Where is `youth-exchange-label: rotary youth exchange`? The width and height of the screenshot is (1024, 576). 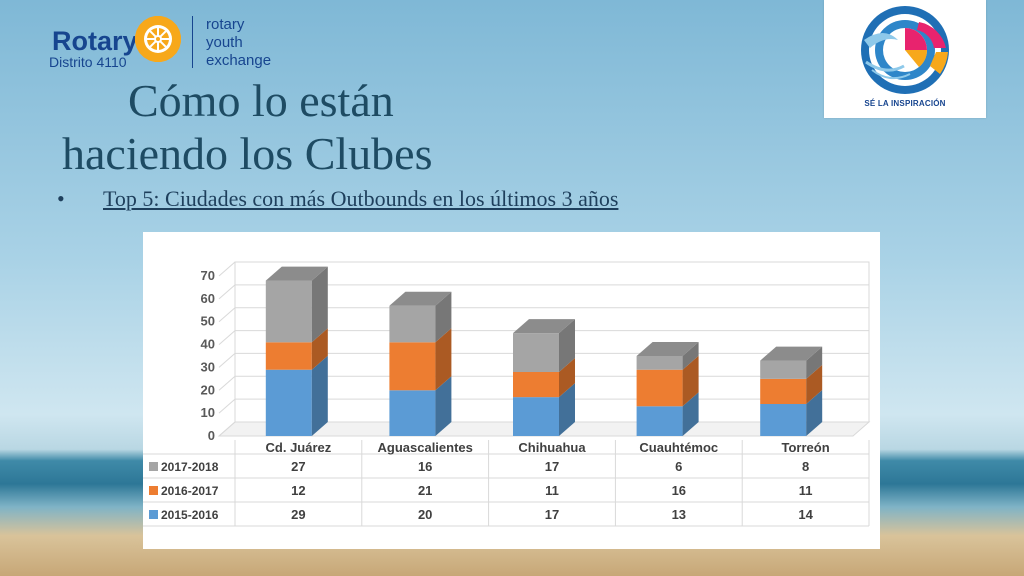 youth-exchange-label: rotary youth exchange is located at coordinates (238, 43).